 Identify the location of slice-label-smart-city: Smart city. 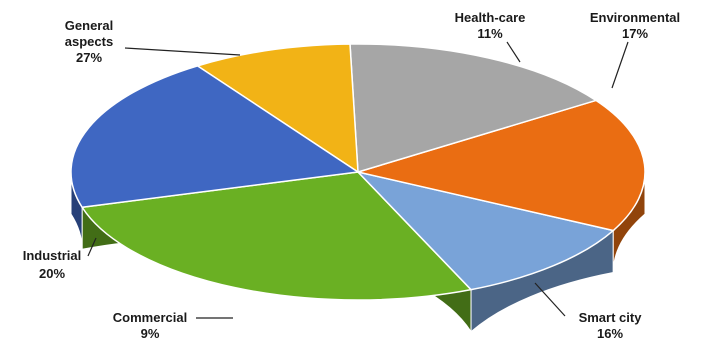
(611, 317).